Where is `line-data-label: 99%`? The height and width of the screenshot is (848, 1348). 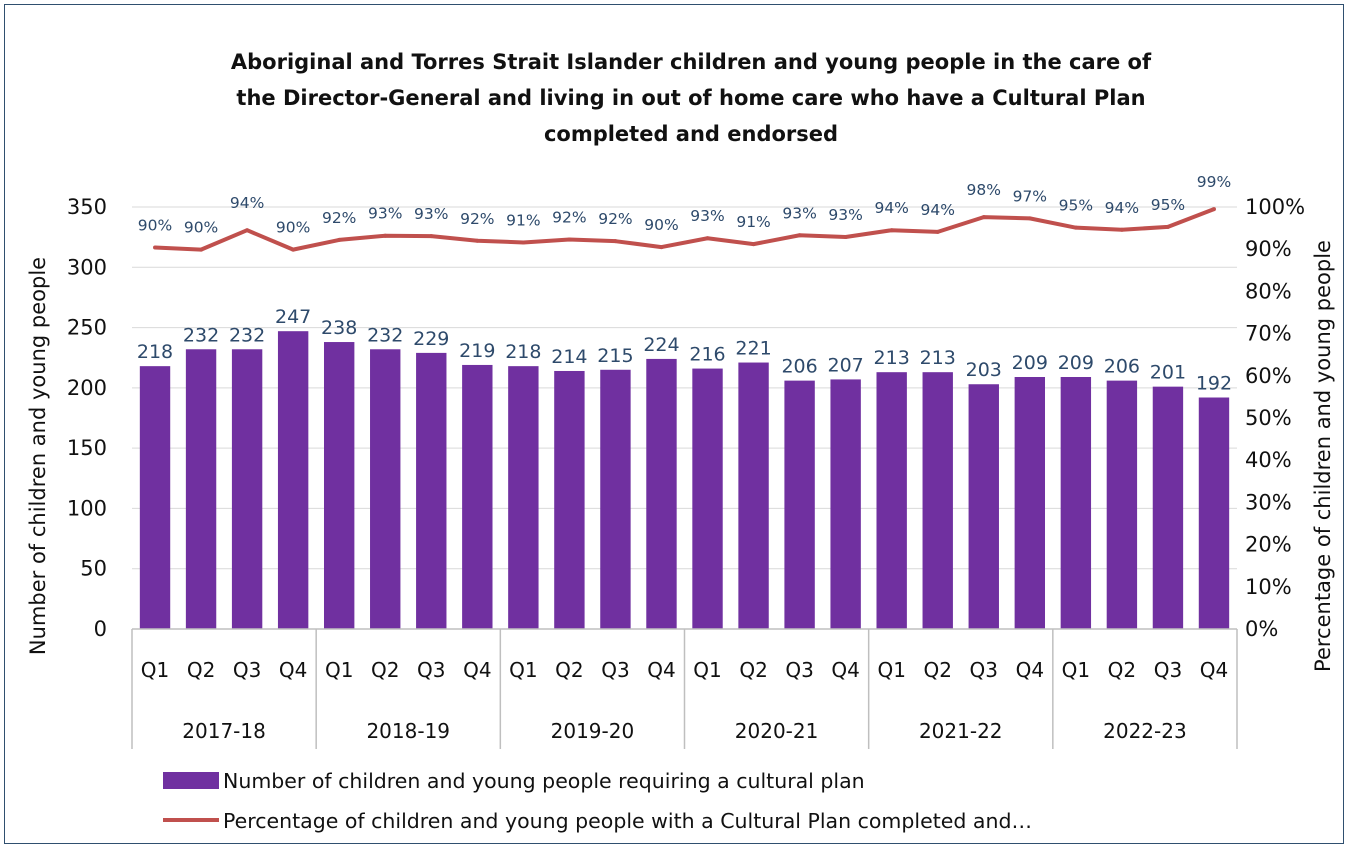
line-data-label: 99% is located at coordinates (1214, 182).